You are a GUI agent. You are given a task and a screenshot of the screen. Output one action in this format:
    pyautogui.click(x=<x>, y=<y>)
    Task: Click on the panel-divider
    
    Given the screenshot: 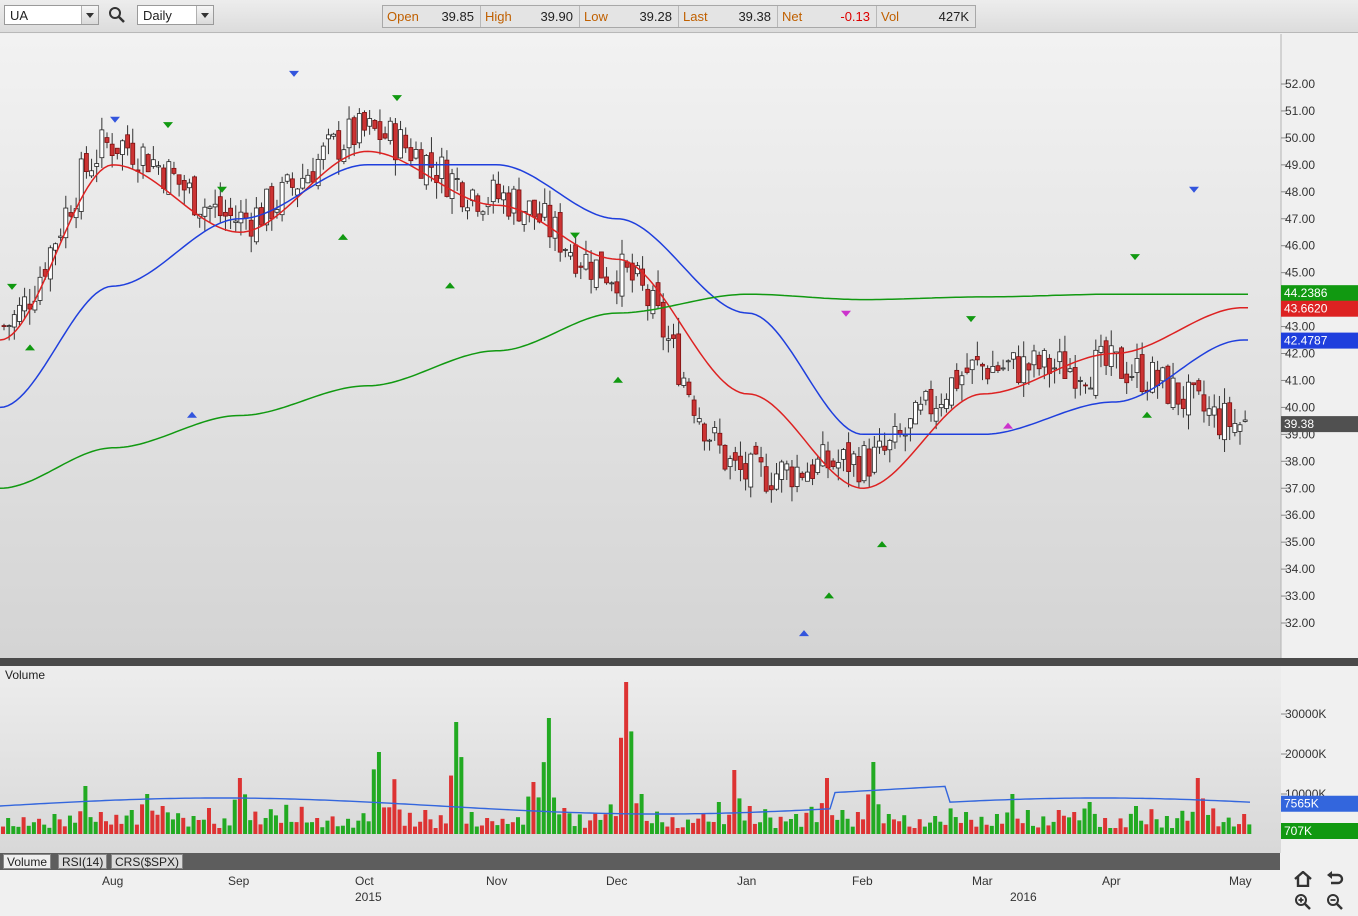 What is the action you would take?
    pyautogui.click(x=679, y=662)
    